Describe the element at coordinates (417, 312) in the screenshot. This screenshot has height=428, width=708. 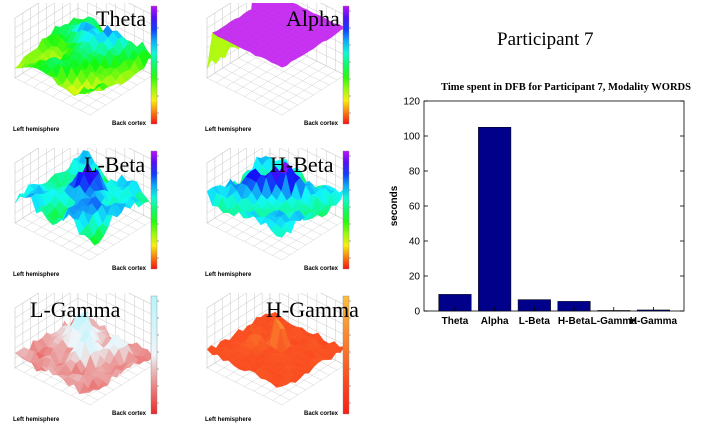
I see `y-tick-label: 0` at that location.